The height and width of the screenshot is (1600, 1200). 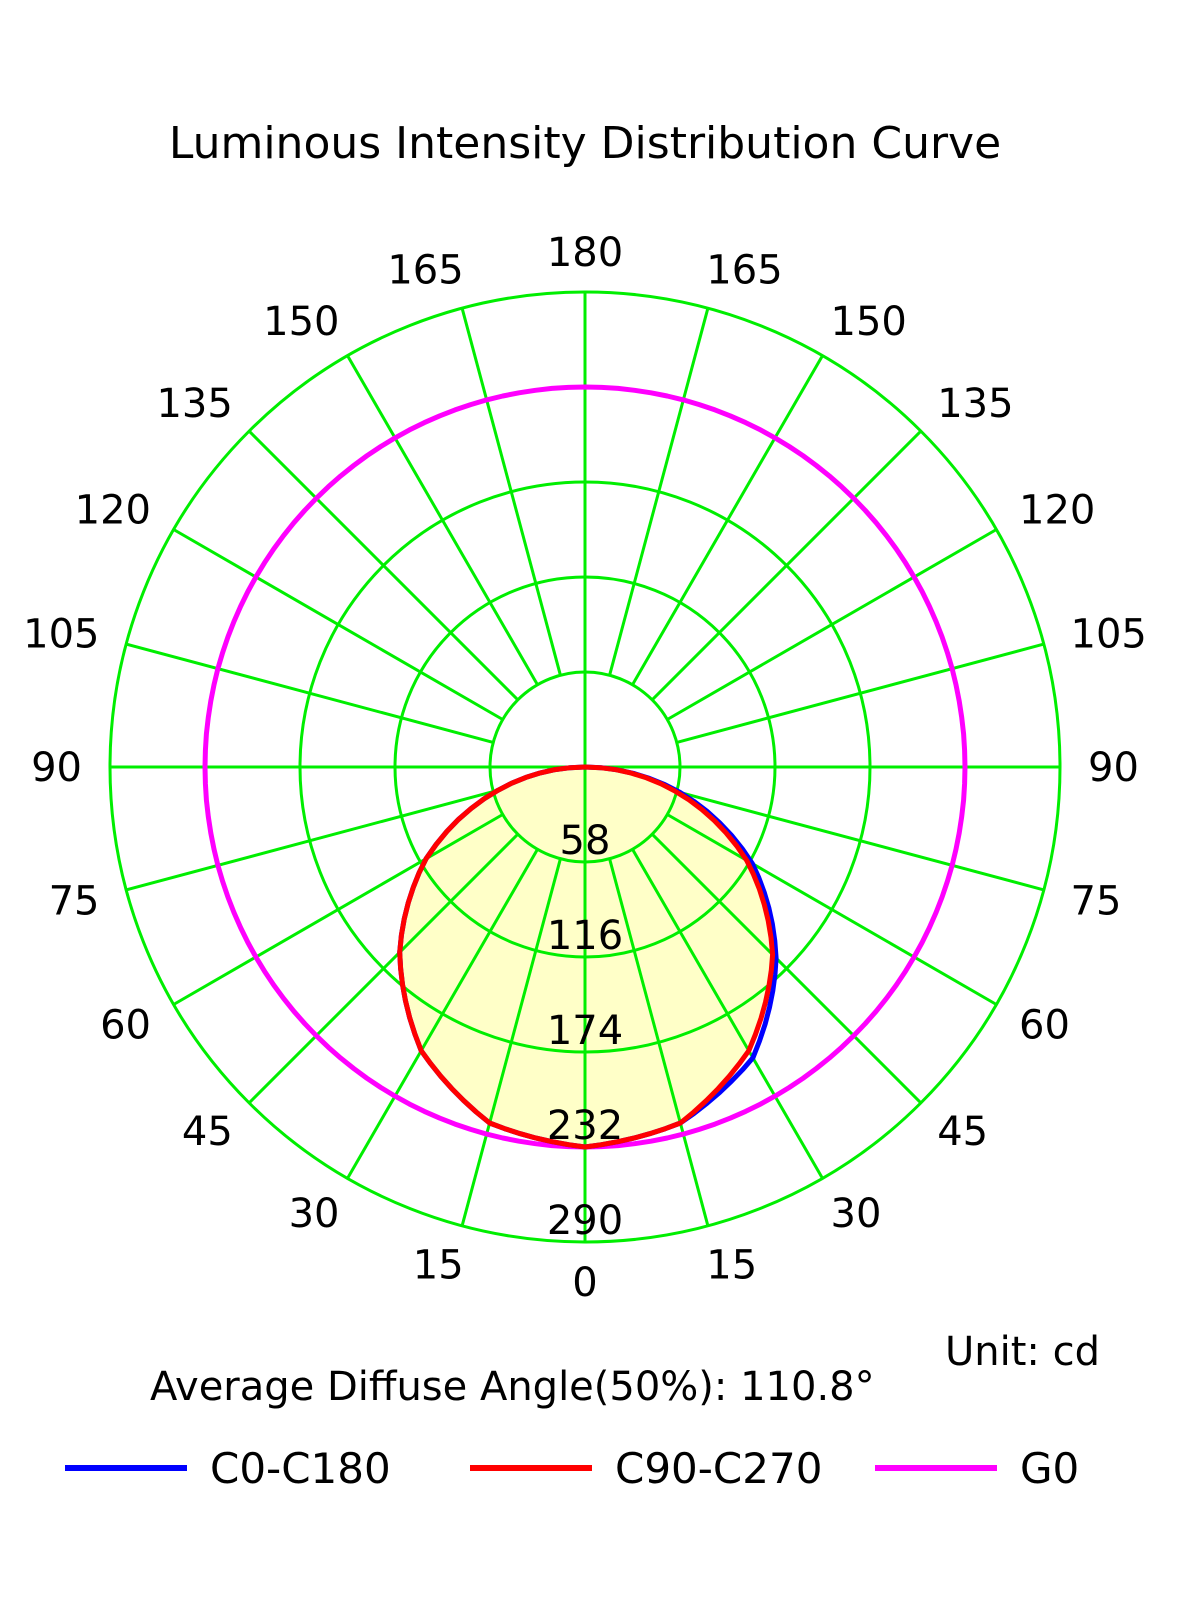 I want to click on grid-spoke-150-right, so click(x=727, y=520).